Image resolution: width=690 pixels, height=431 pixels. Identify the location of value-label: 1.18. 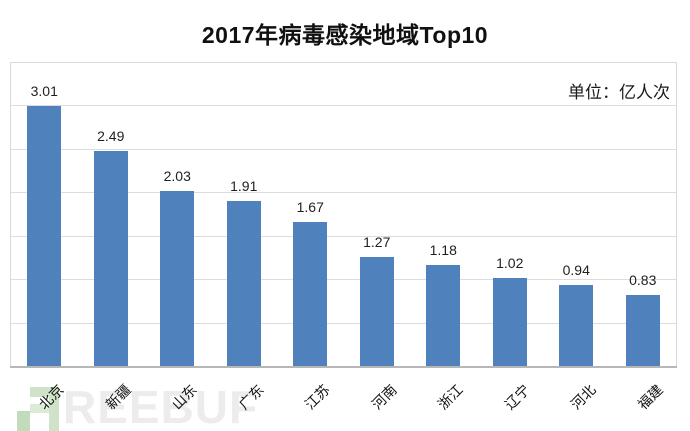
(443, 249).